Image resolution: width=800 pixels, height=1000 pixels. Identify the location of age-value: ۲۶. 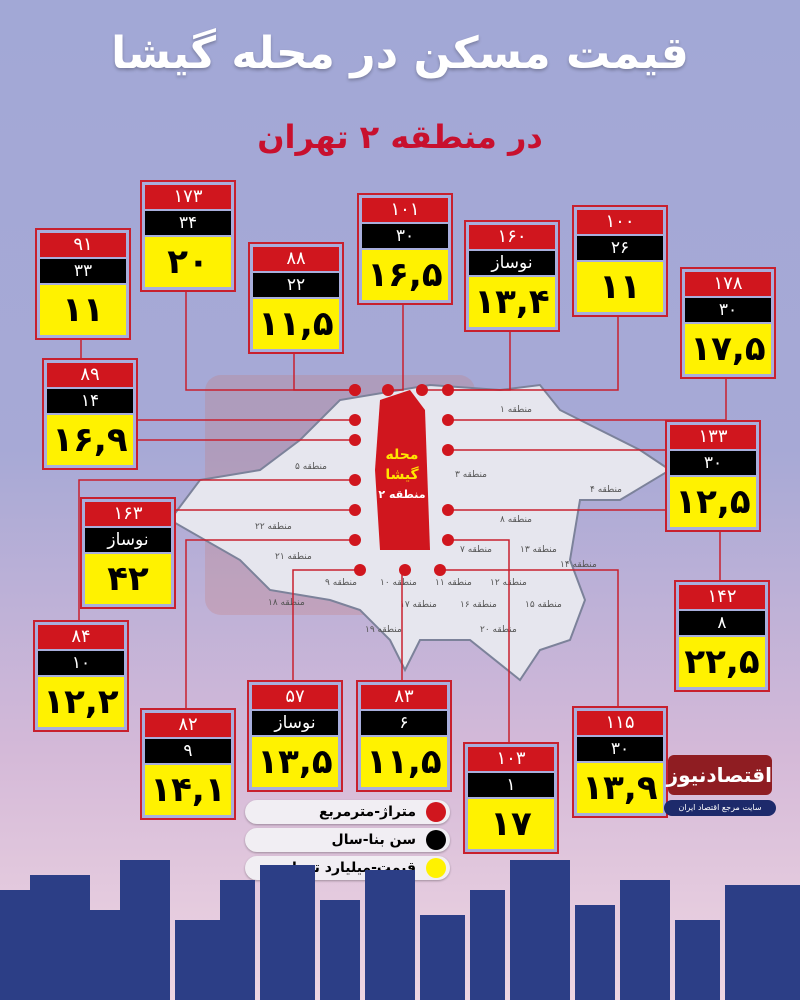
(620, 248).